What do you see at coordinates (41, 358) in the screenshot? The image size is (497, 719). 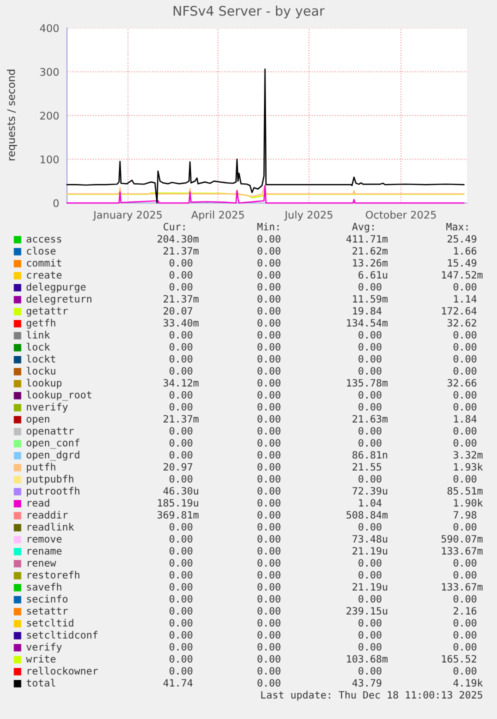 I see `legend-label: lockt` at bounding box center [41, 358].